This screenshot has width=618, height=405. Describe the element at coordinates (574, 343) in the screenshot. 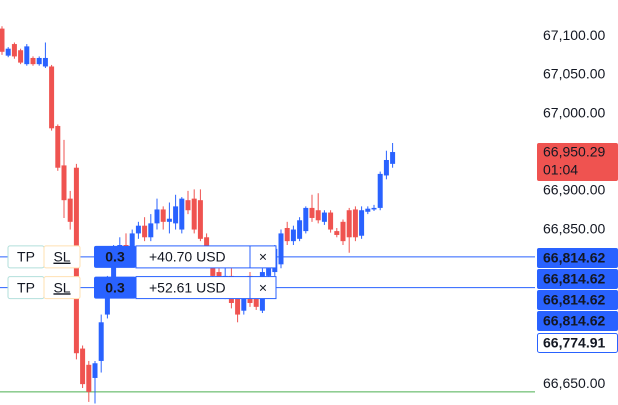

I see `outline-label: 66,774.91` at that location.